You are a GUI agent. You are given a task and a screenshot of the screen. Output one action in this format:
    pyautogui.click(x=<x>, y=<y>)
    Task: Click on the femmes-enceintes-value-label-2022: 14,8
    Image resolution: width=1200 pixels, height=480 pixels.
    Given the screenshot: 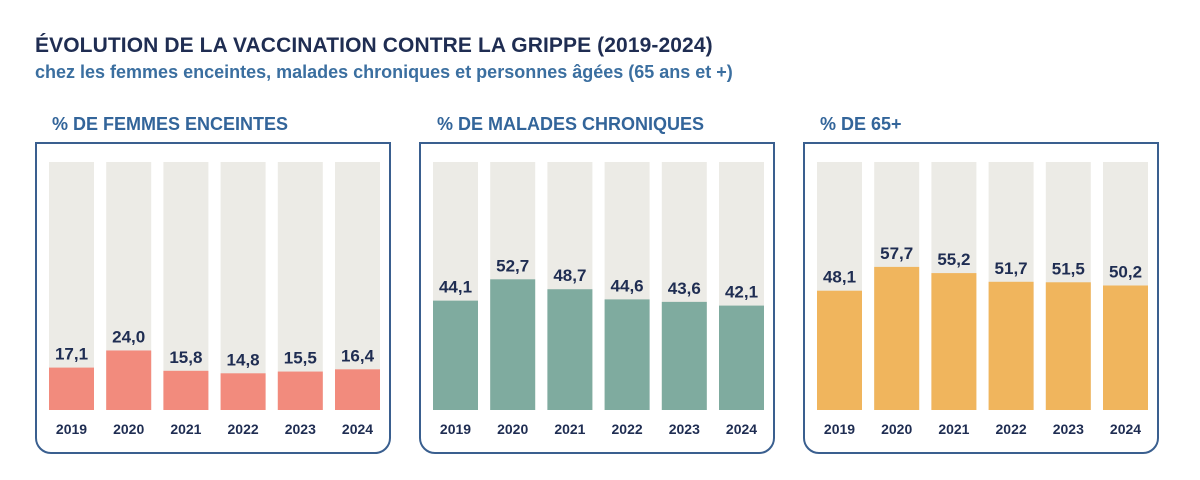 What is the action you would take?
    pyautogui.click(x=243, y=359)
    